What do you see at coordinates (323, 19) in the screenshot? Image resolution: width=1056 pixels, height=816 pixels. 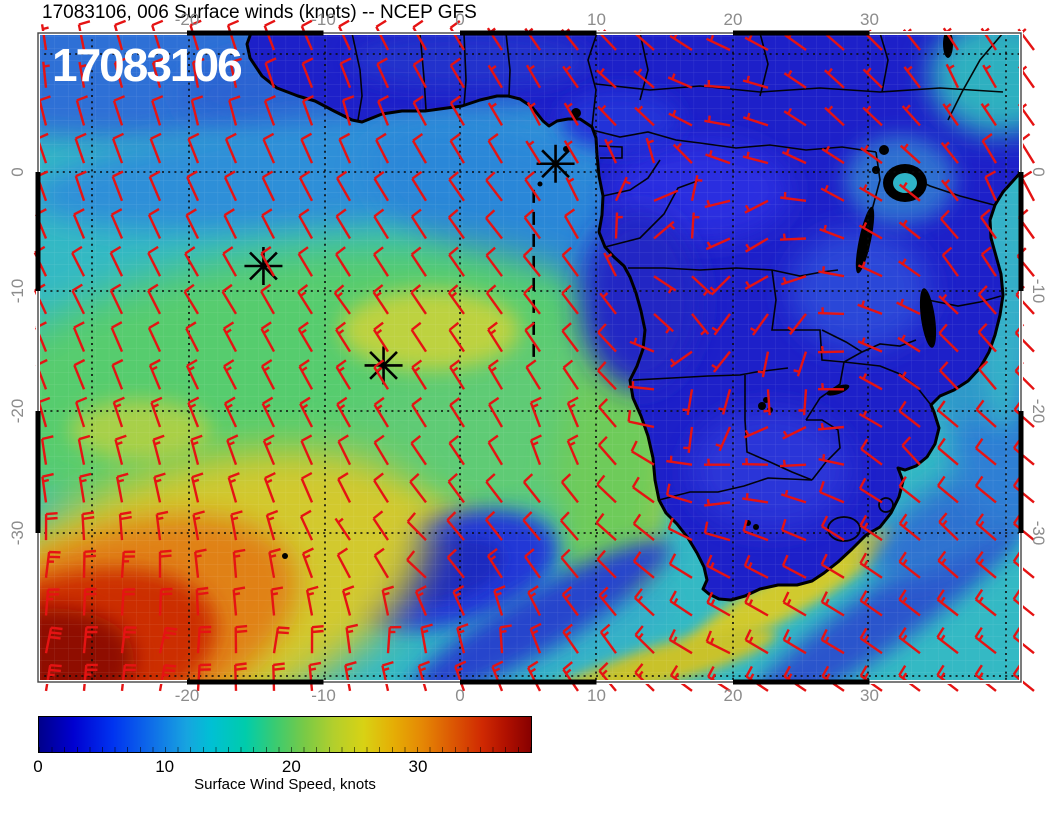 I see `lon-tick-label: -10` at bounding box center [323, 19].